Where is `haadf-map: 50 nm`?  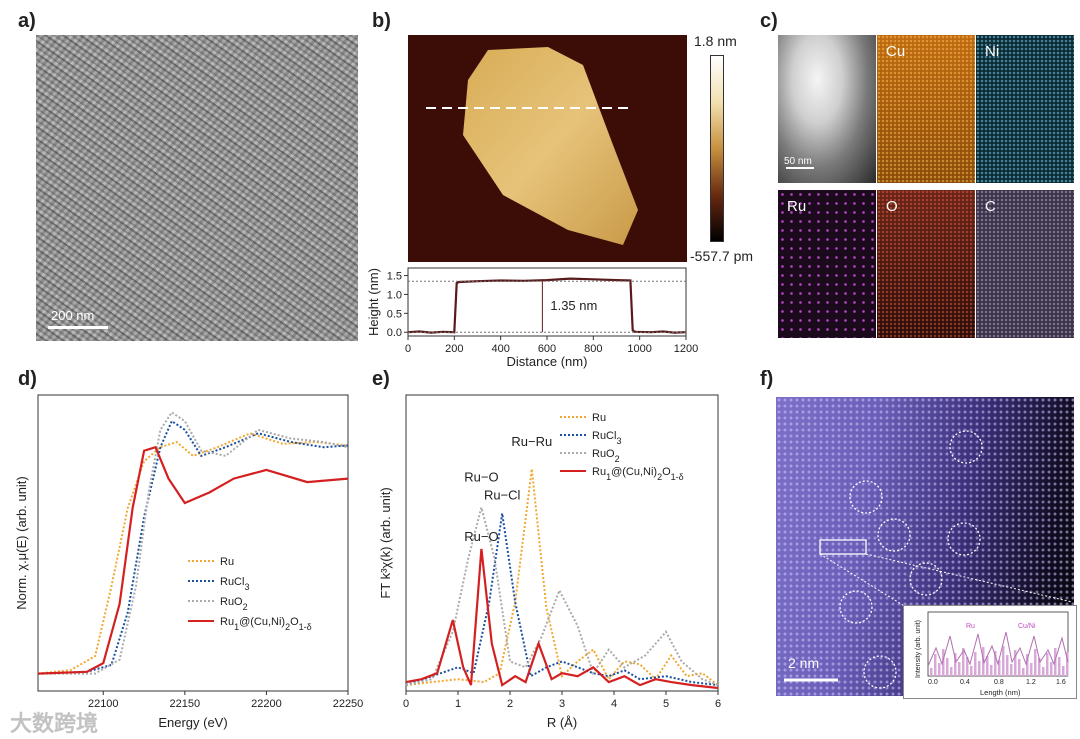 haadf-map: 50 nm is located at coordinates (827, 109).